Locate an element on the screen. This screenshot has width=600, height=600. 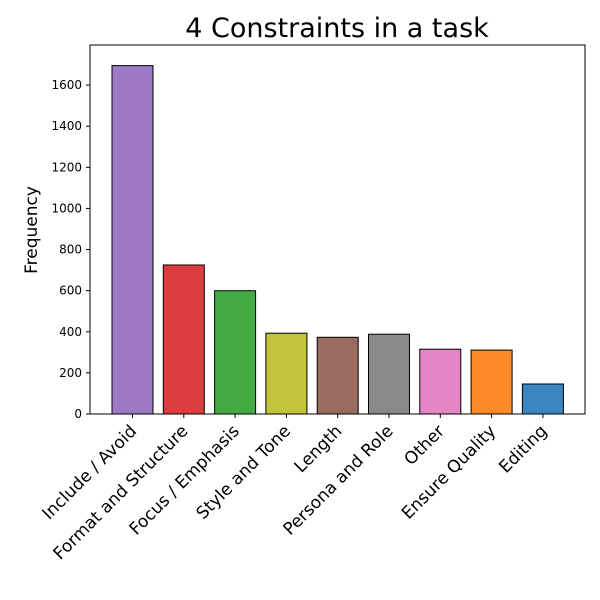
x-tick-label: Editing is located at coordinates (523, 449).